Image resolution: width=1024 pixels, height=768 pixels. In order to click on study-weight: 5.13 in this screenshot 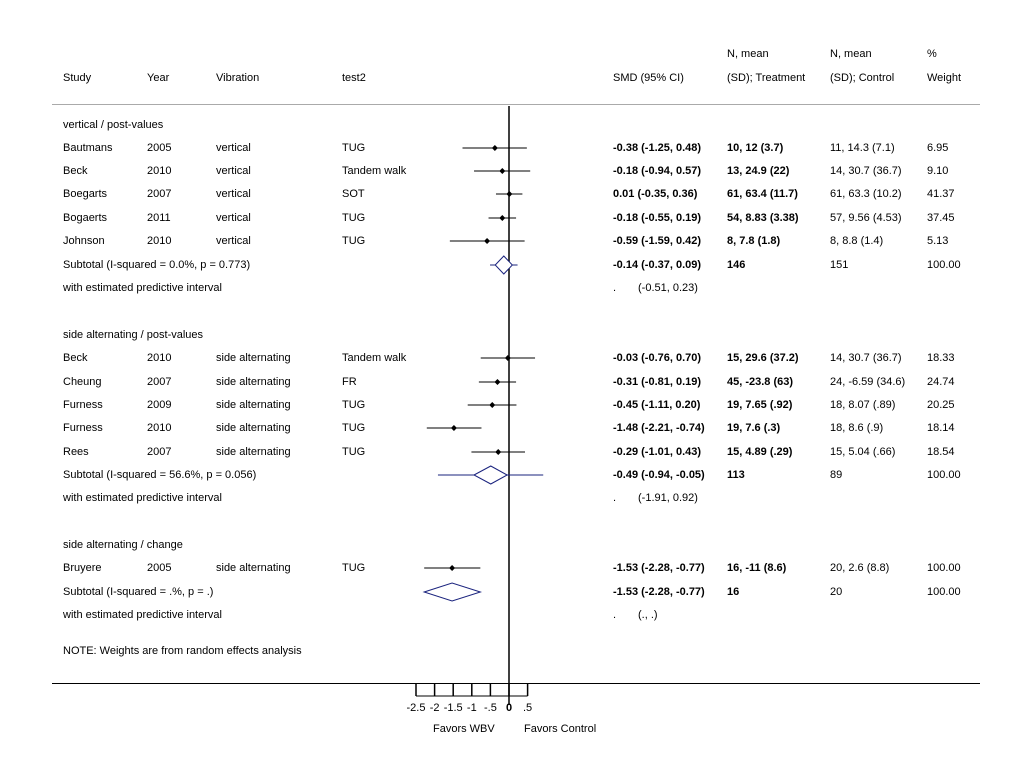, I will do `click(938, 241)`.